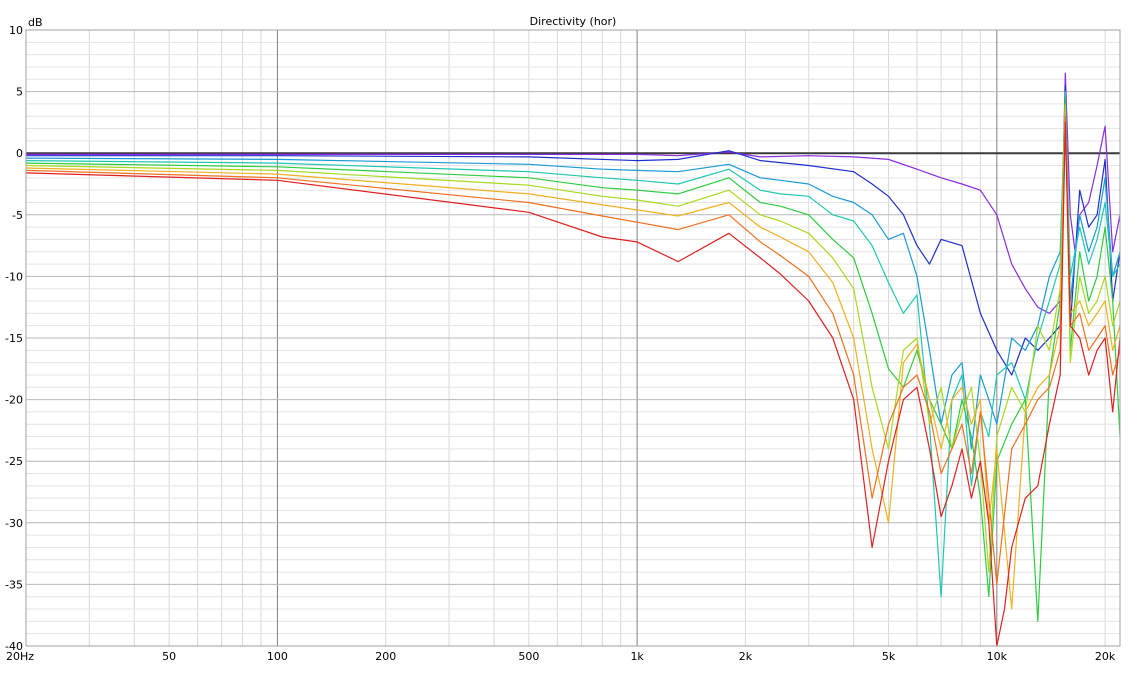  Describe the element at coordinates (528, 656) in the screenshot. I see `x-tick-label: 500` at that location.